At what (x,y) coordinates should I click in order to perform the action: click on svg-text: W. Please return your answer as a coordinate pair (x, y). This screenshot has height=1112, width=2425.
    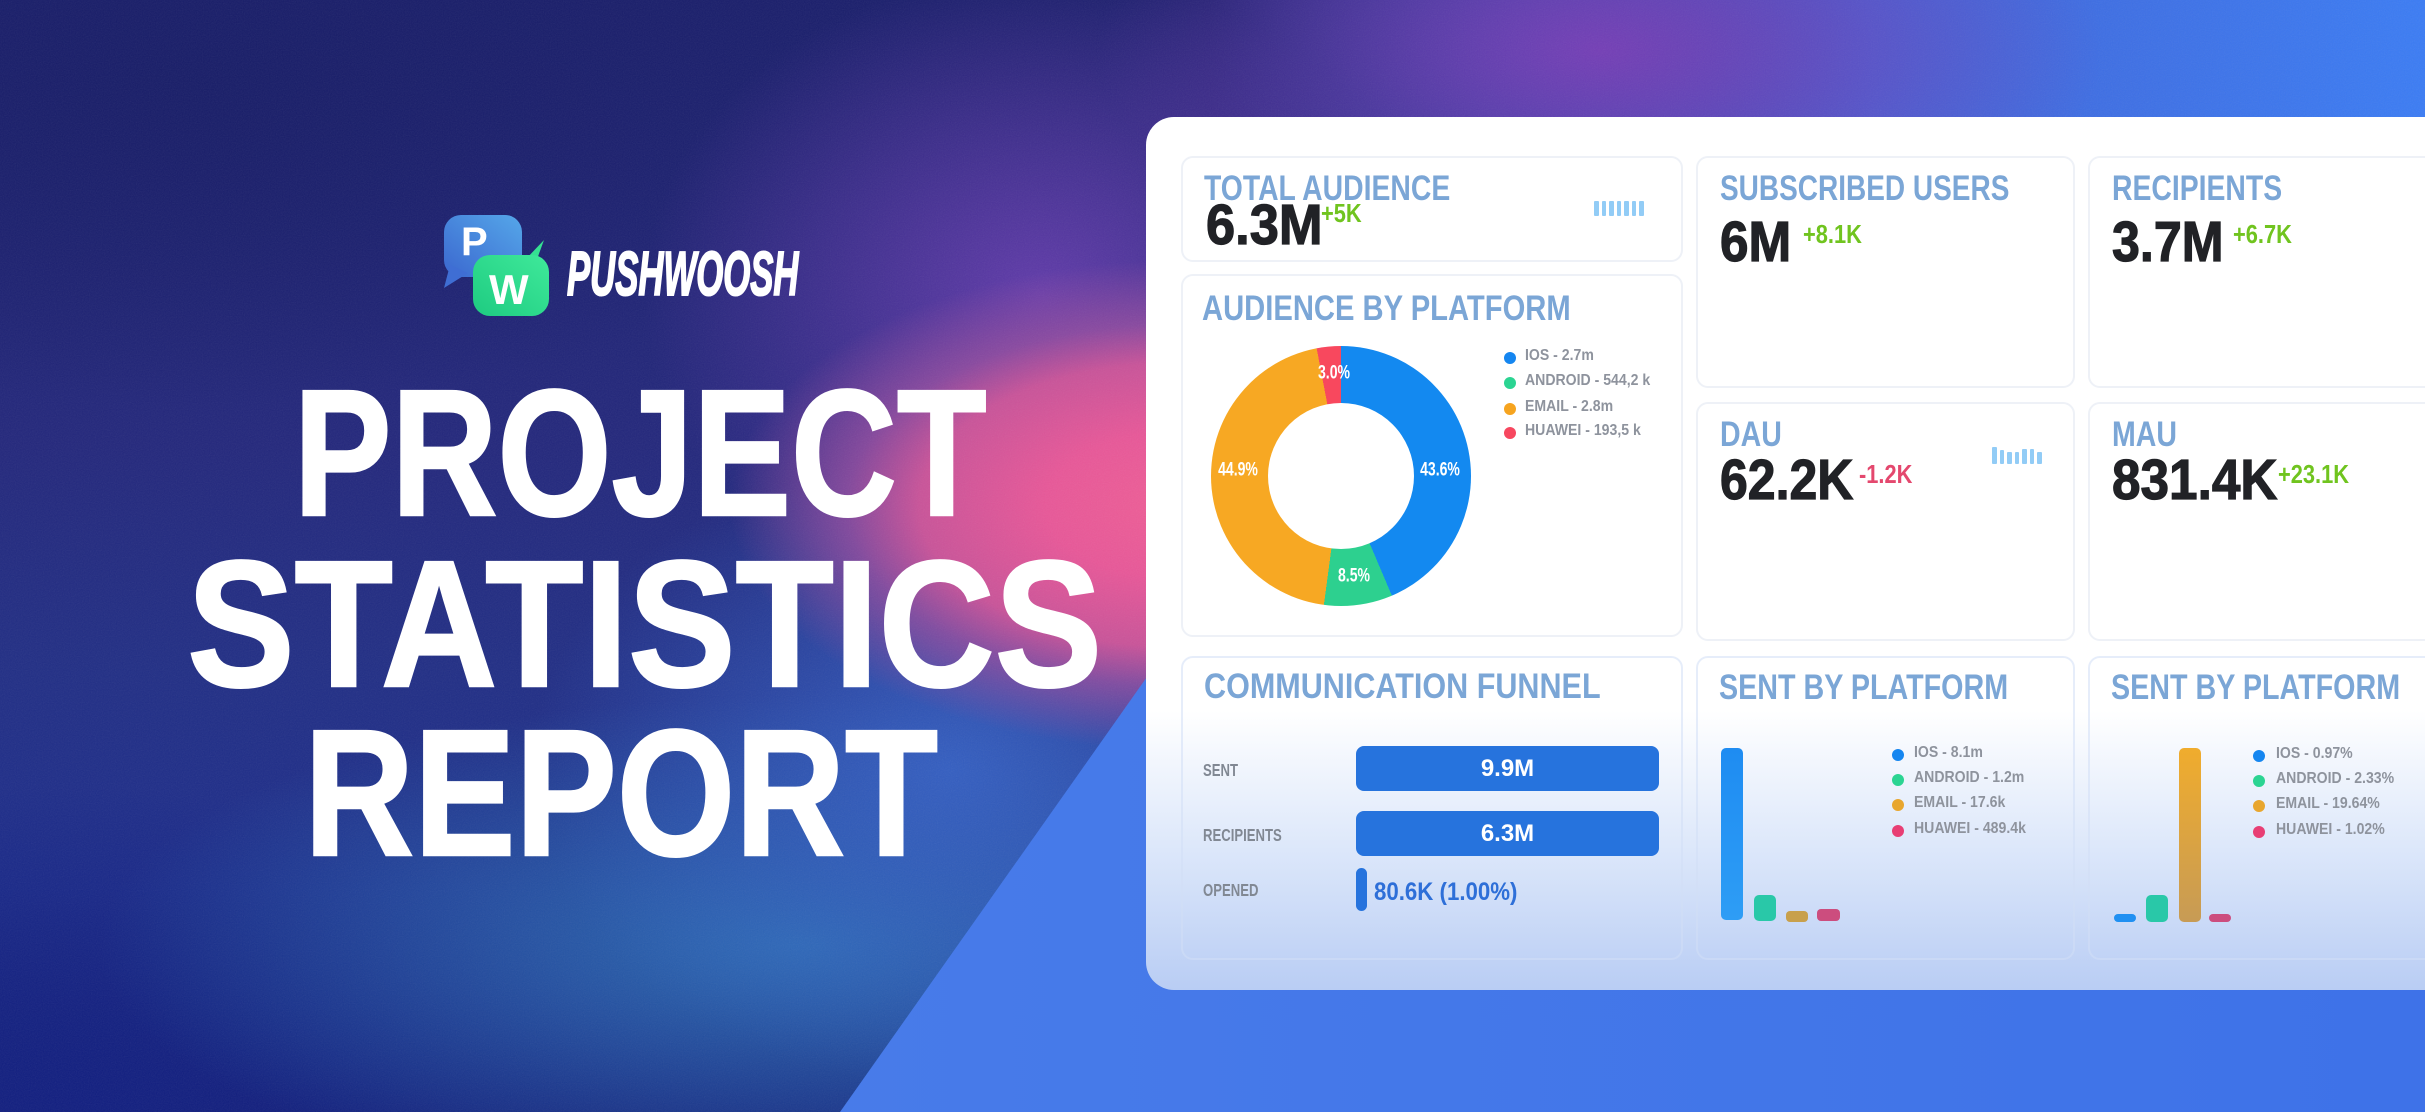
    Looking at the image, I should click on (509, 289).